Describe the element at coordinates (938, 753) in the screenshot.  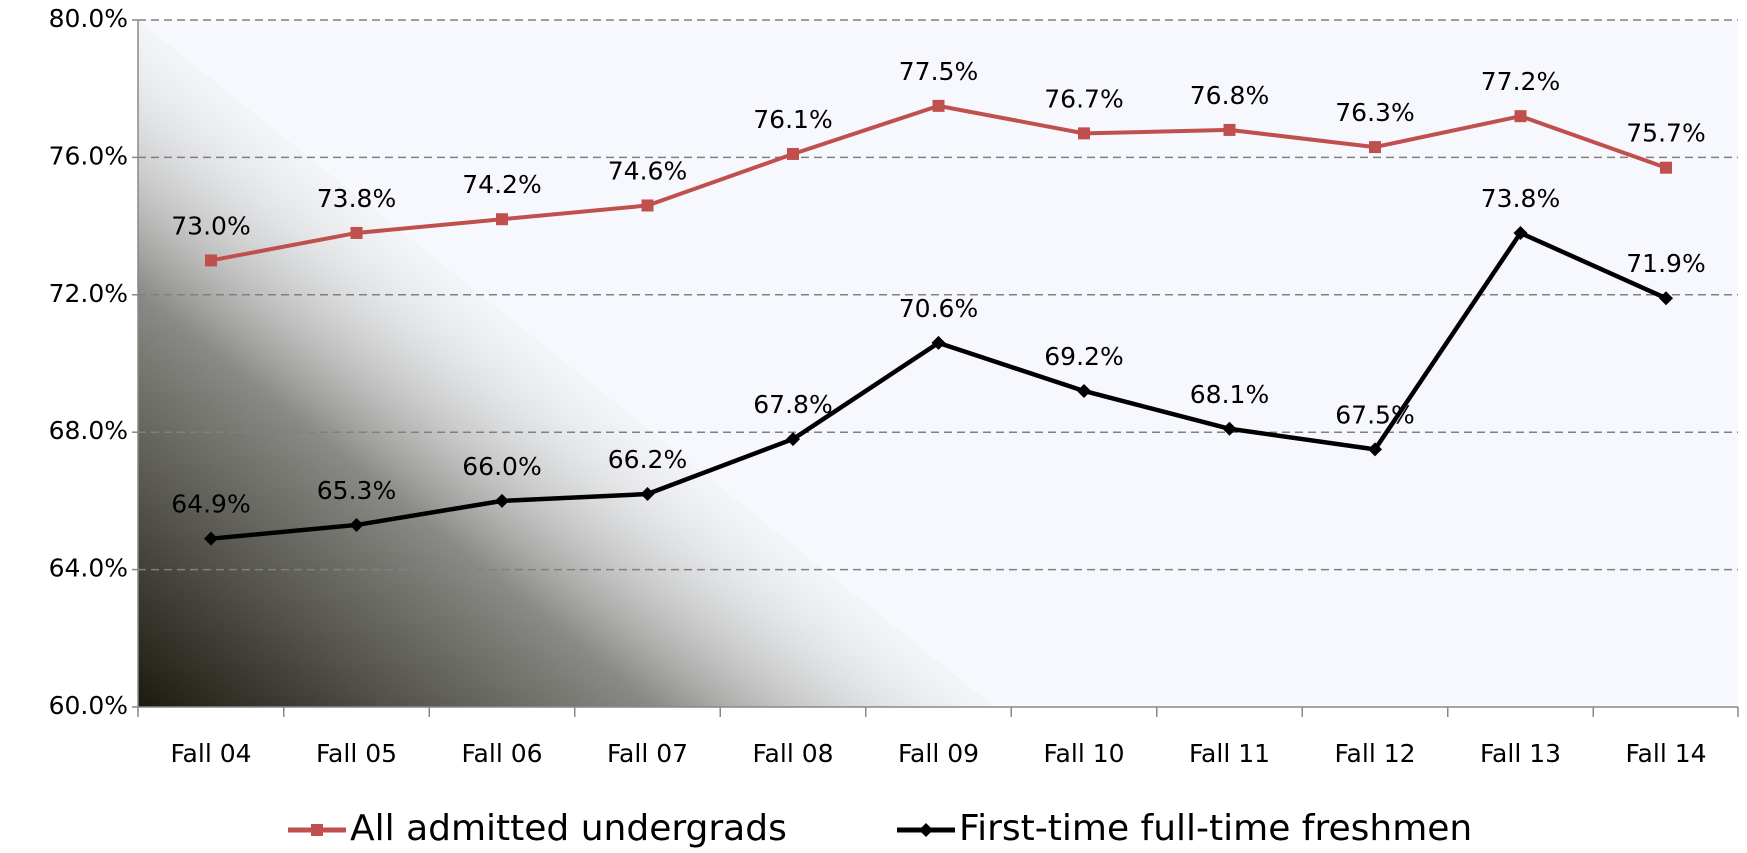
I see `x-tick-label: Fall 09` at that location.